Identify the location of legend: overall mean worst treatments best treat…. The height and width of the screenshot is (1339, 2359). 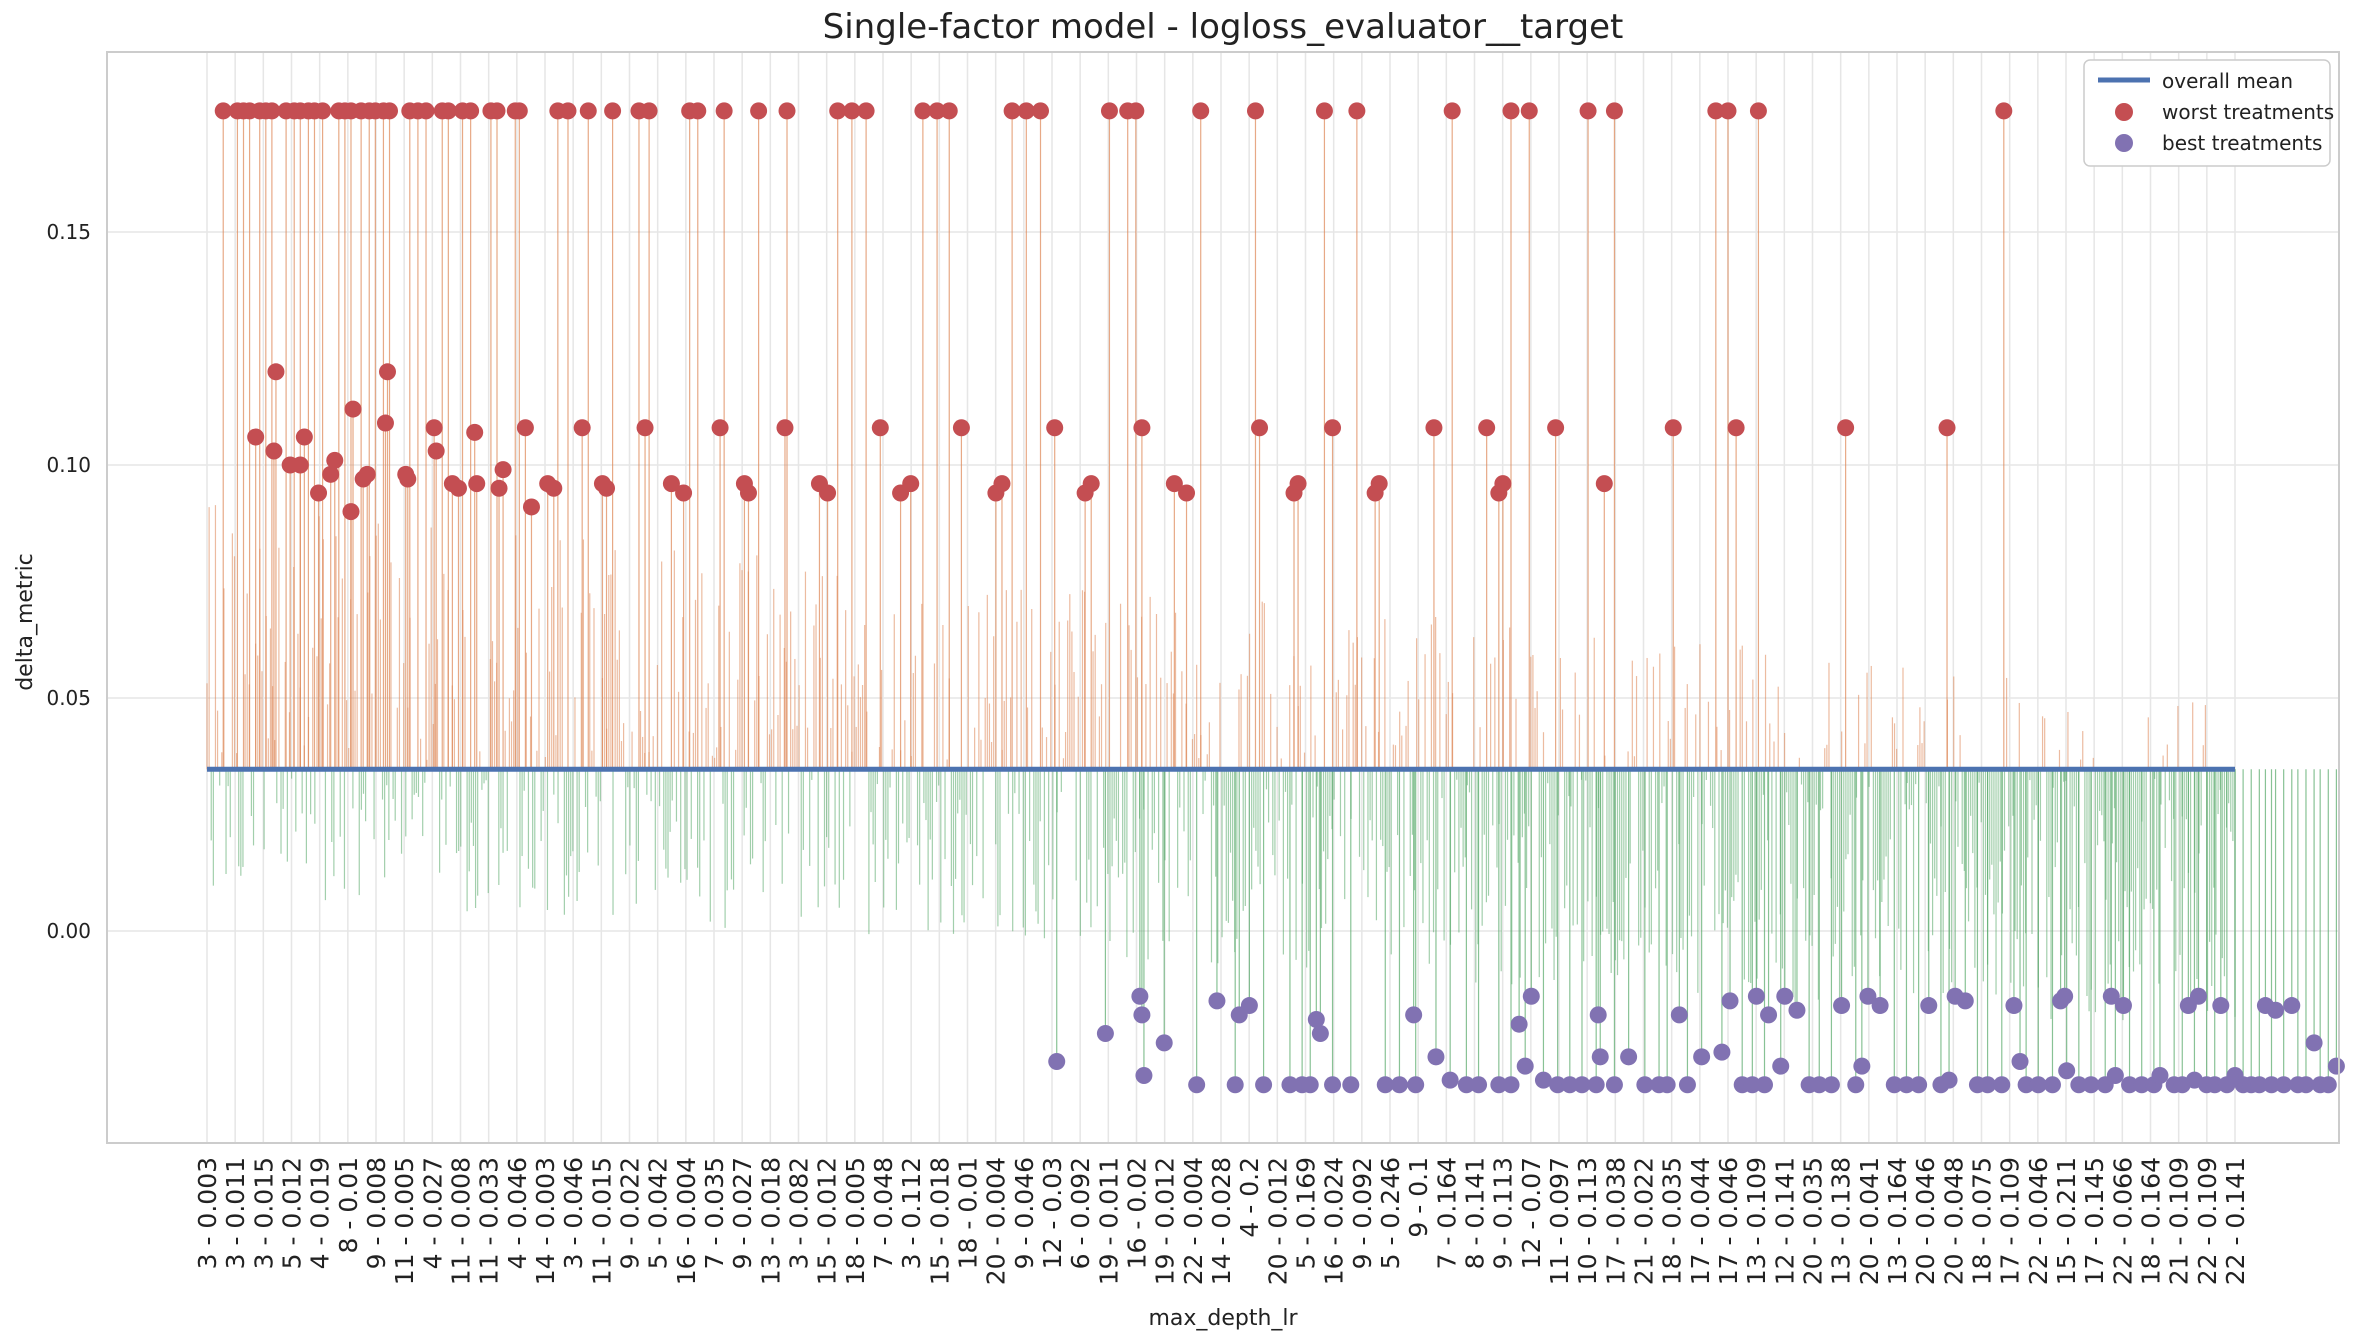
(2208, 113).